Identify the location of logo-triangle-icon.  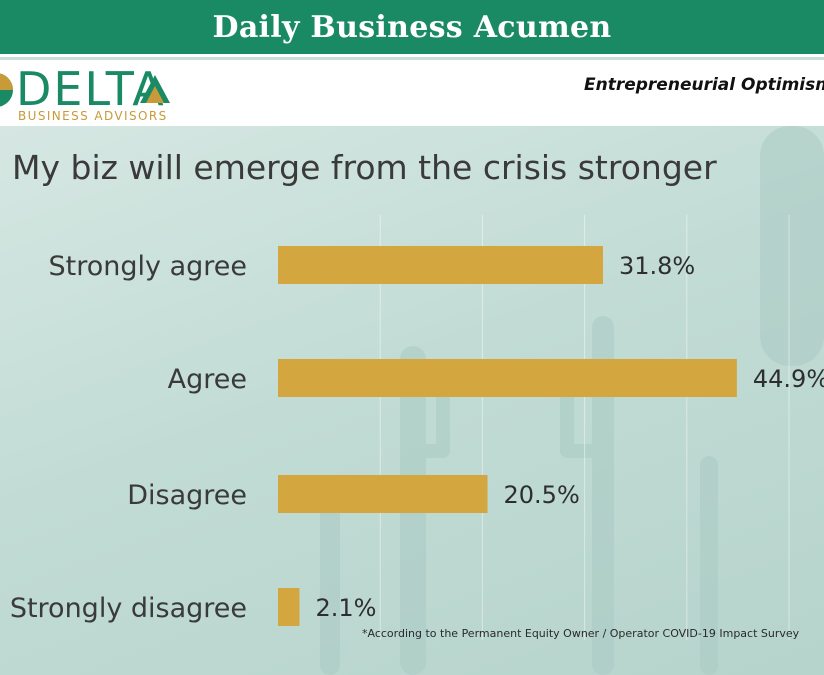
(155, 89).